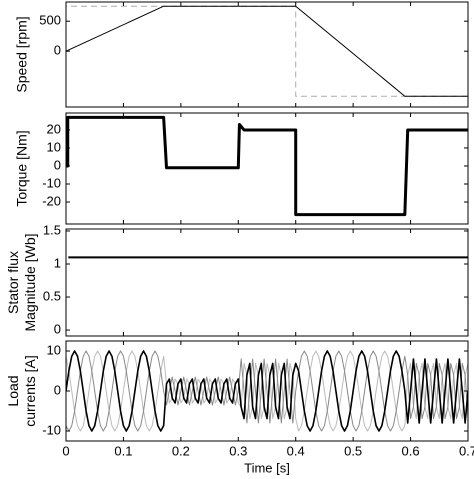  I want to click on x-tick-label: 0.2, so click(181, 450).